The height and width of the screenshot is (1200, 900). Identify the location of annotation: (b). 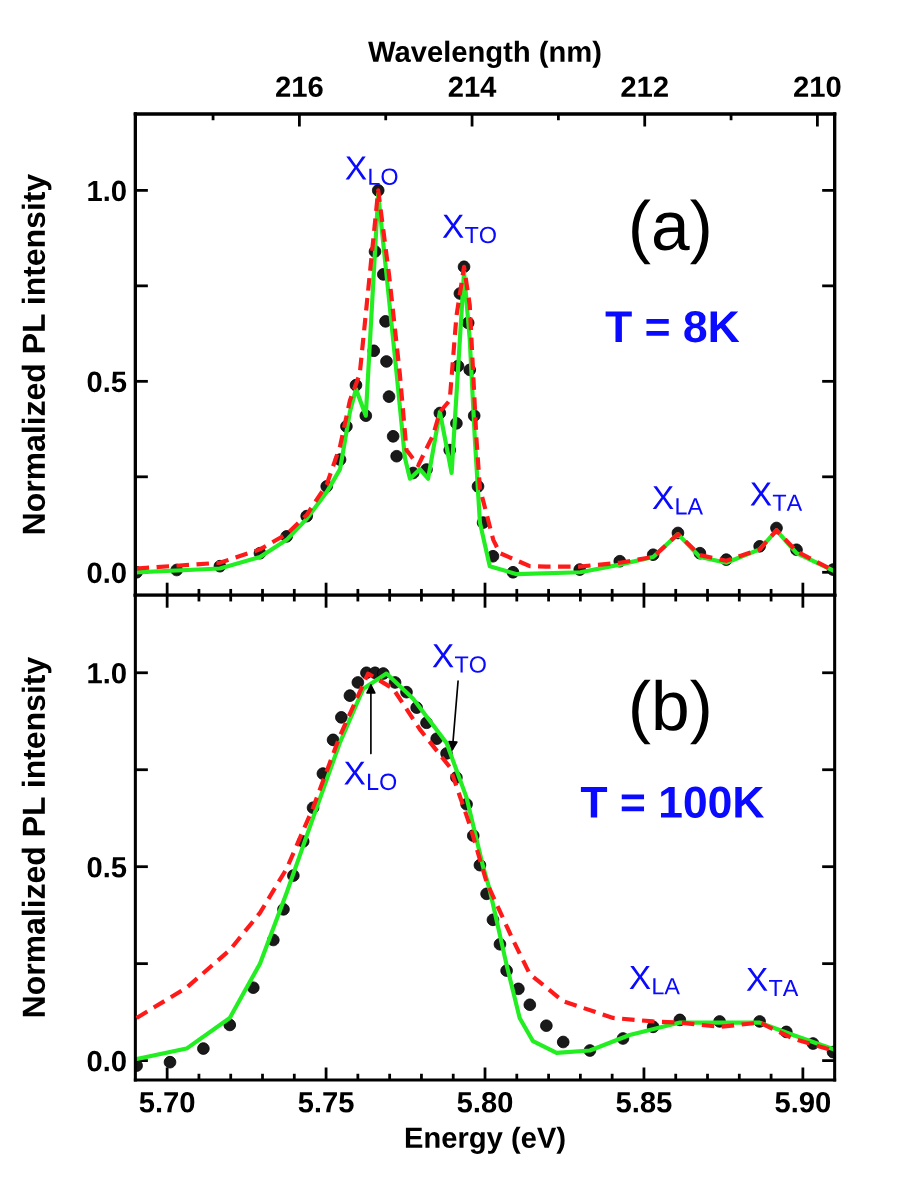
(670, 712).